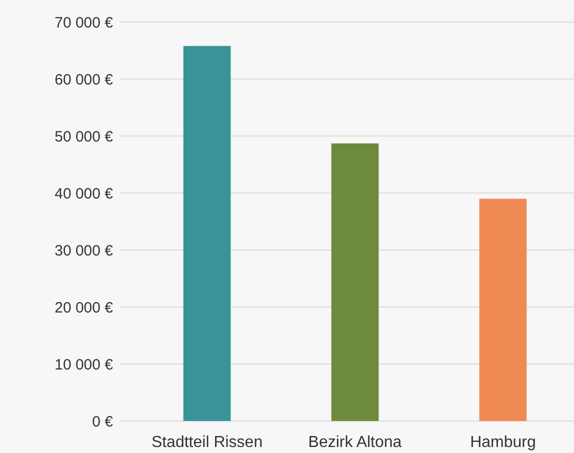  I want to click on y-tick-label: 30 000 €, so click(84, 251).